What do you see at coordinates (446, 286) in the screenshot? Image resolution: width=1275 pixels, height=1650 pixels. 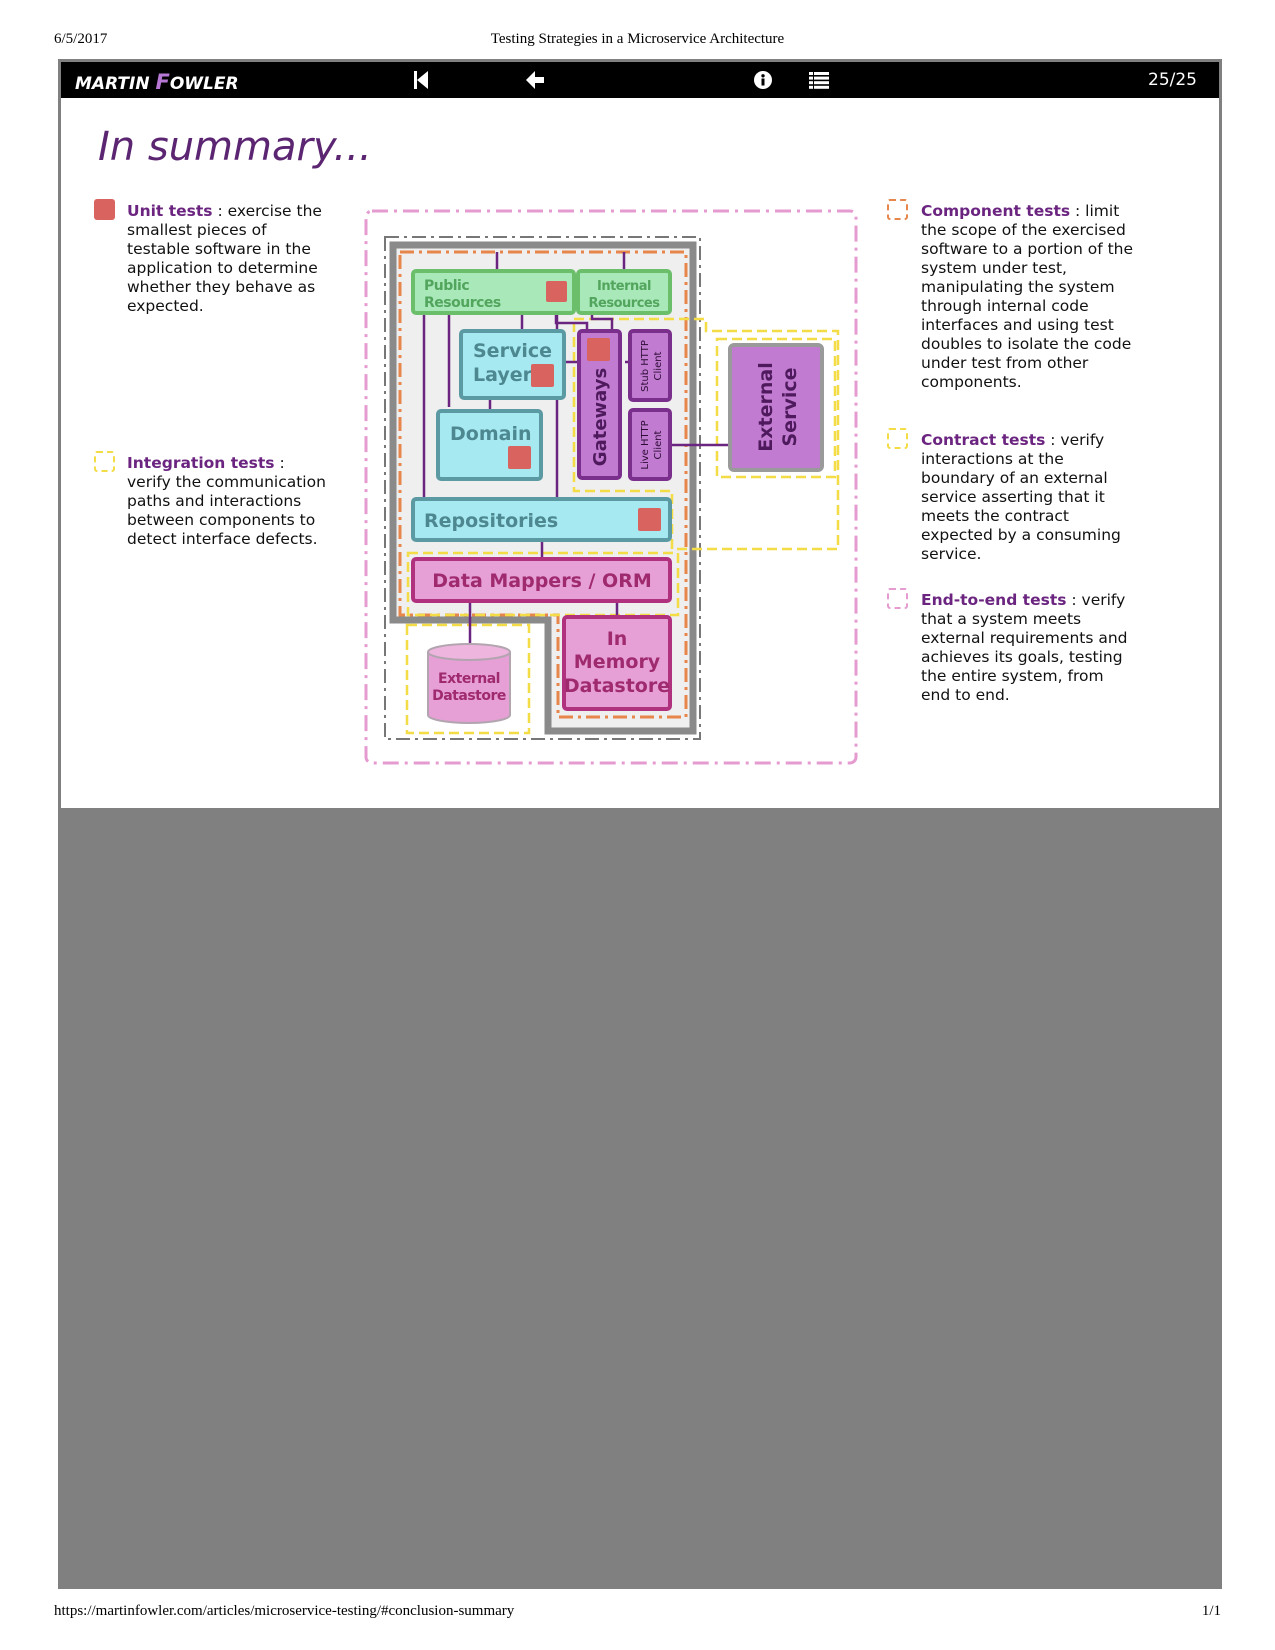 I see `public-resources-label-1: Public` at bounding box center [446, 286].